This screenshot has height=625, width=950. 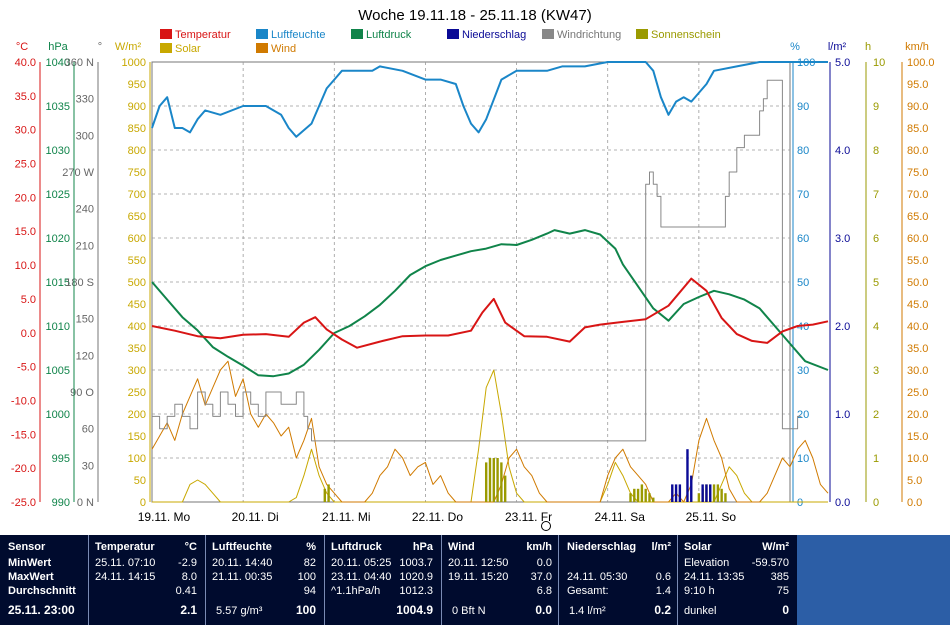 I want to click on solar-header: Solar, so click(x=698, y=547).